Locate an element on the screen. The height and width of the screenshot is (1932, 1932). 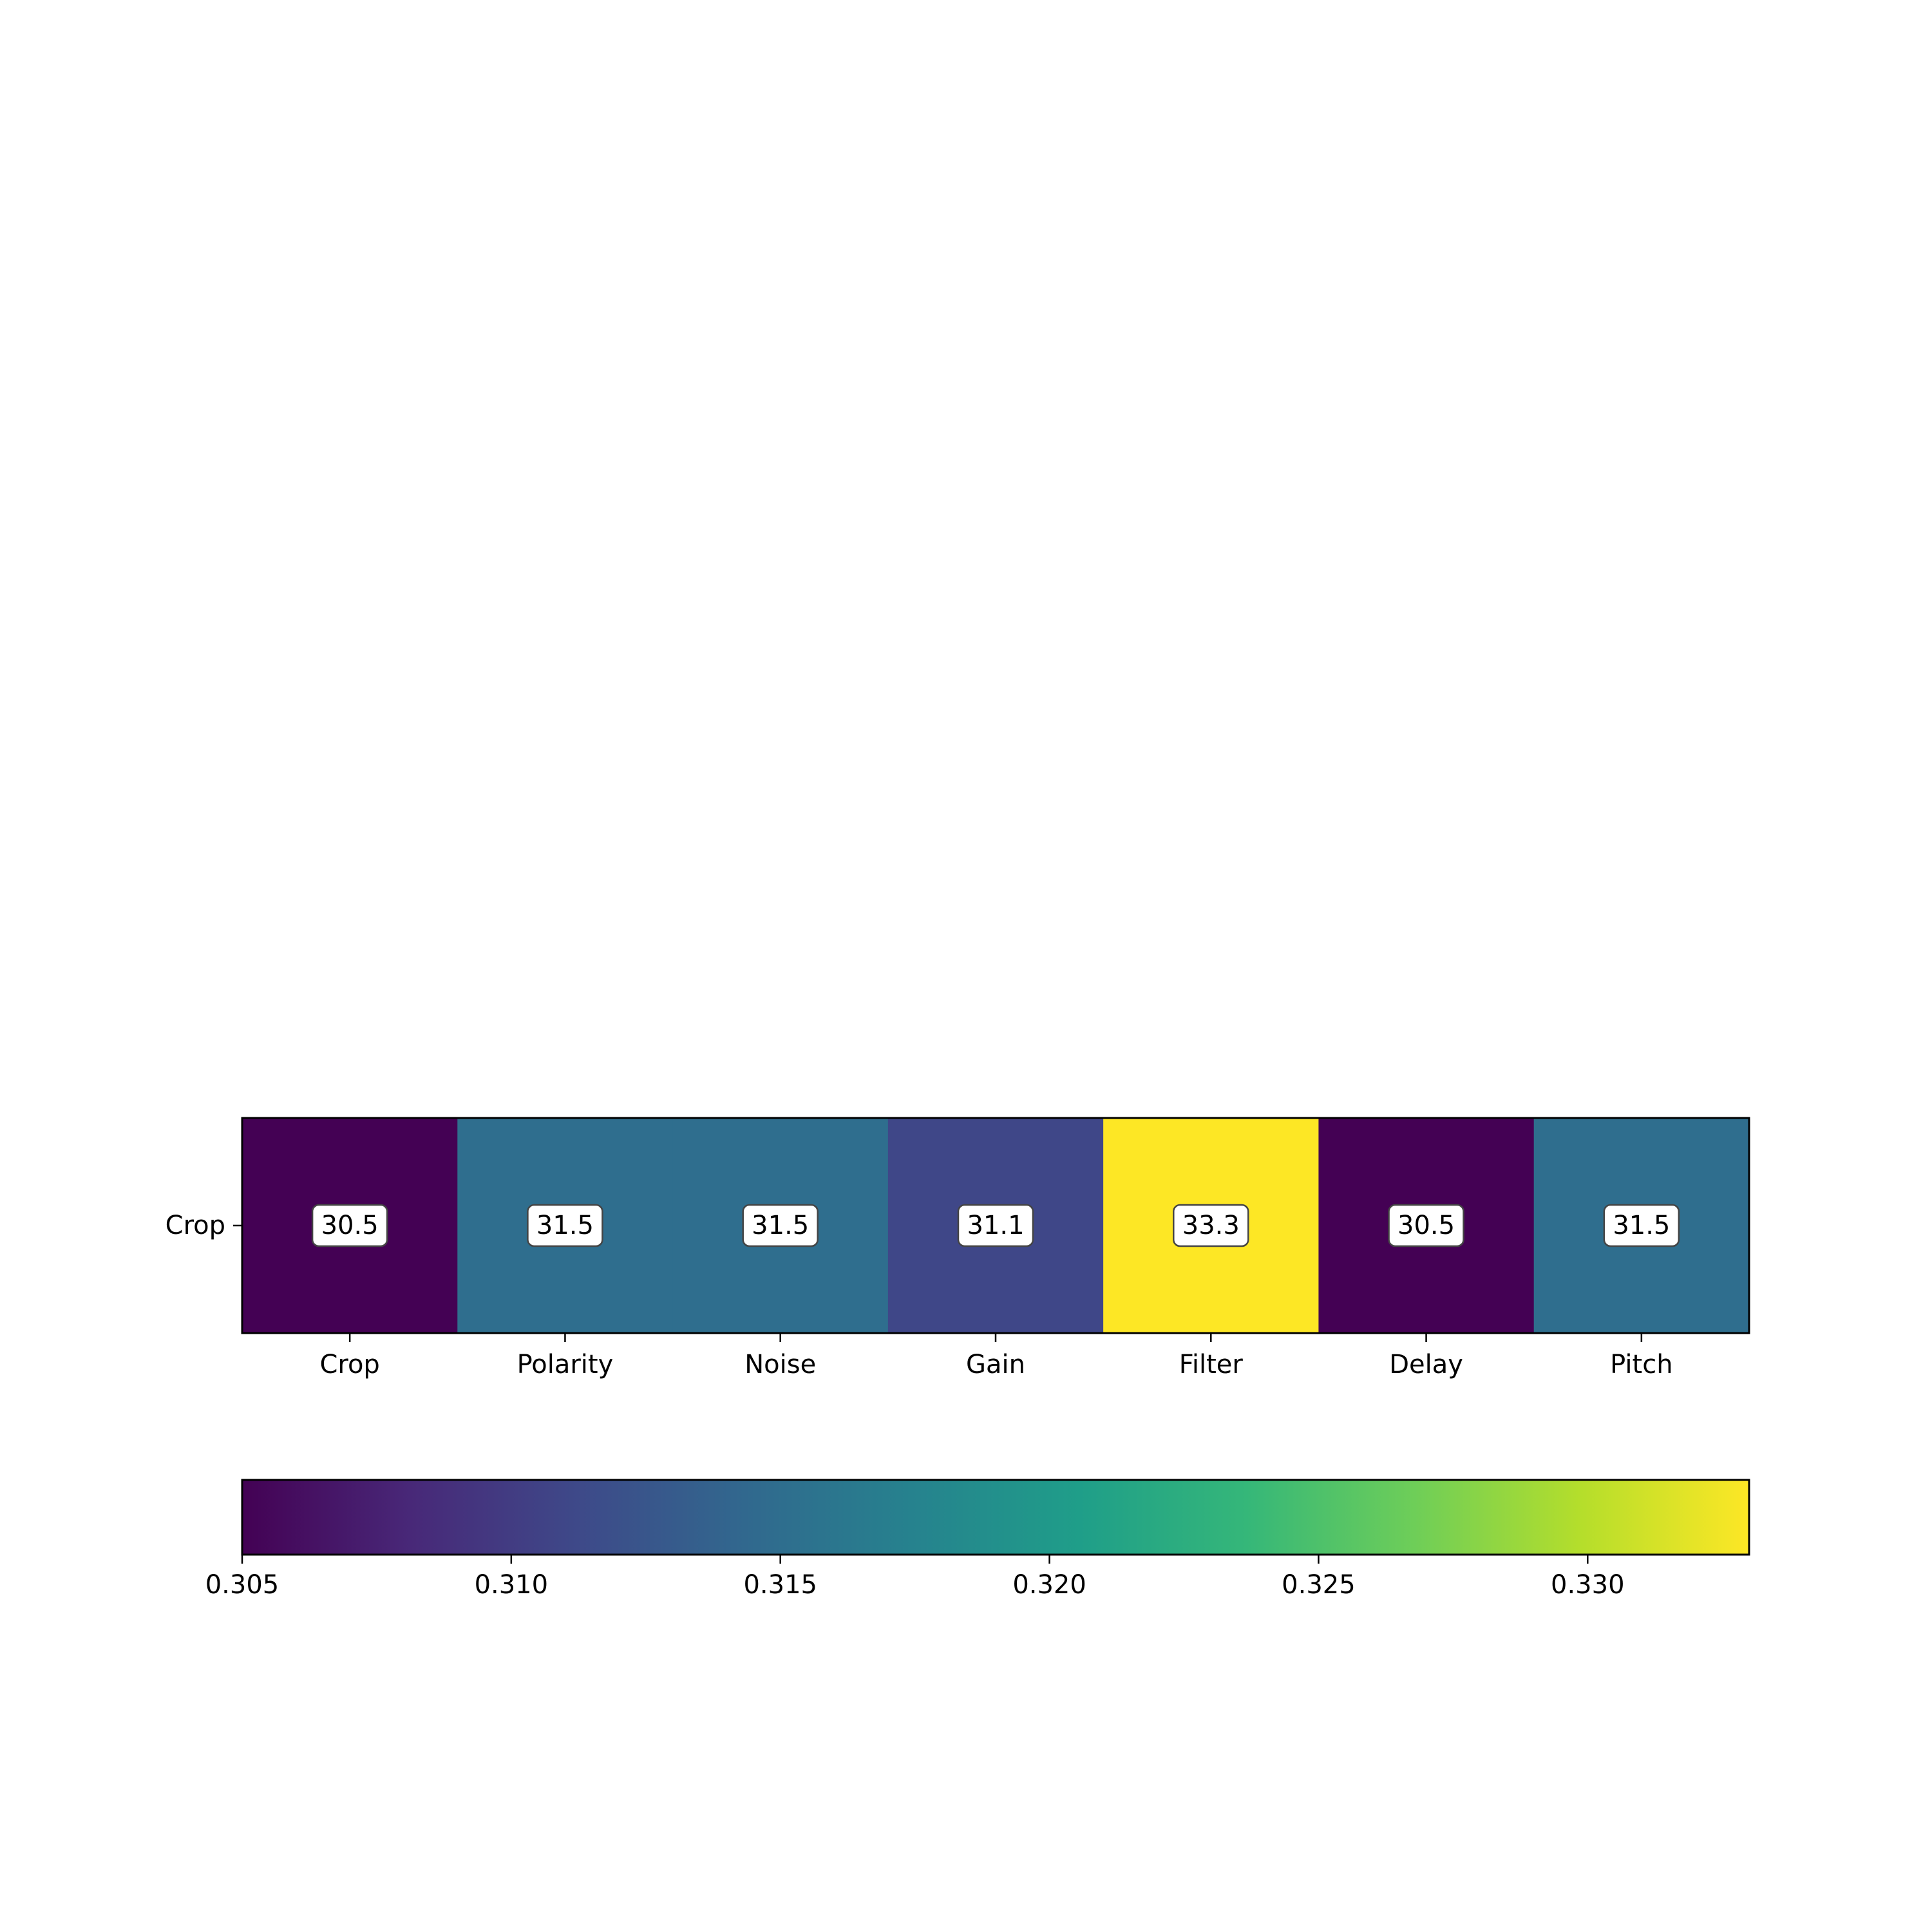
colorbar-tick-label: 0.310 is located at coordinates (512, 1585).